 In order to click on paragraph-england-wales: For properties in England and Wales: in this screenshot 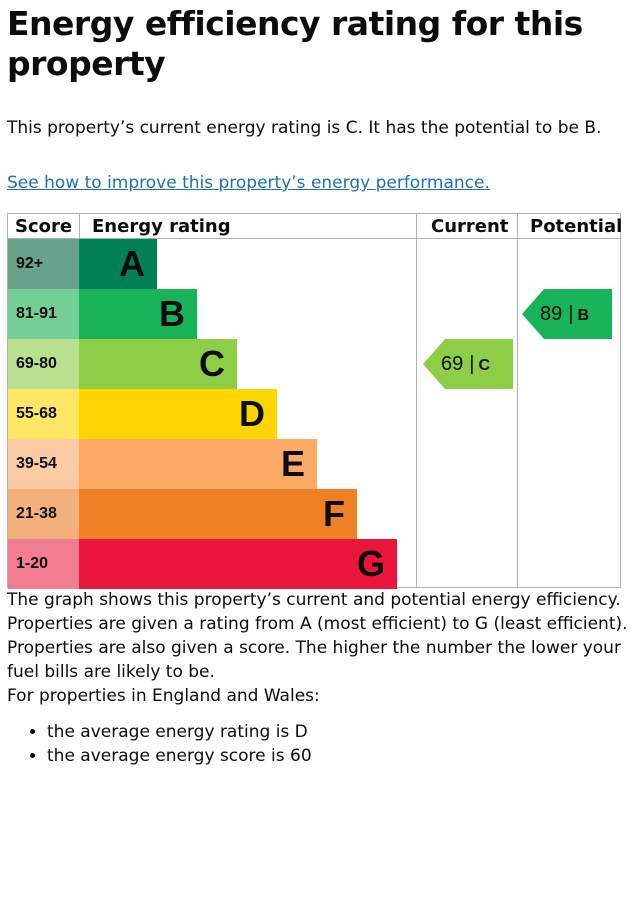, I will do `click(163, 696)`.